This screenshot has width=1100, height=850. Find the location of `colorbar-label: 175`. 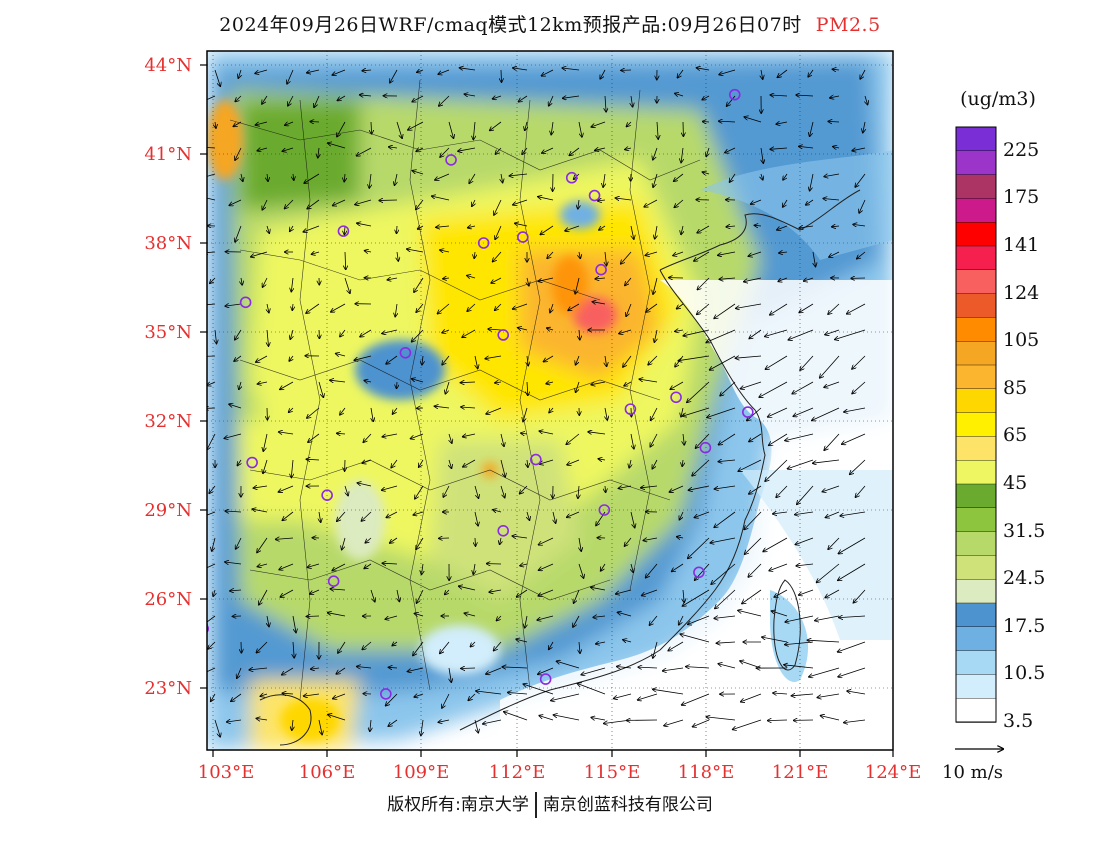

colorbar-label: 175 is located at coordinates (1021, 197).